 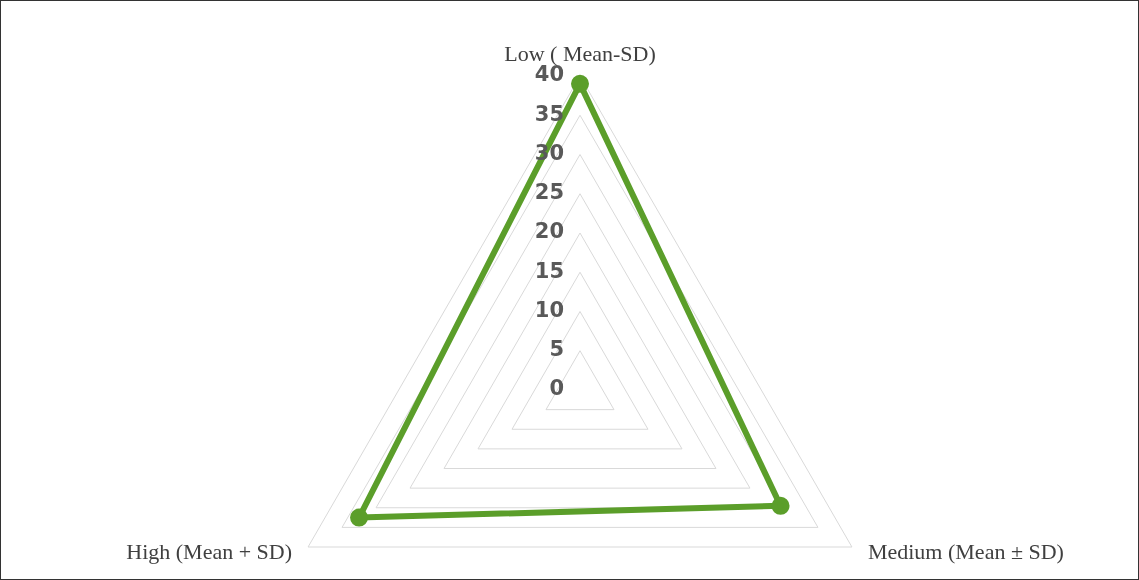 I want to click on spoke-label: Medium (Mean ± SD), so click(x=965, y=551).